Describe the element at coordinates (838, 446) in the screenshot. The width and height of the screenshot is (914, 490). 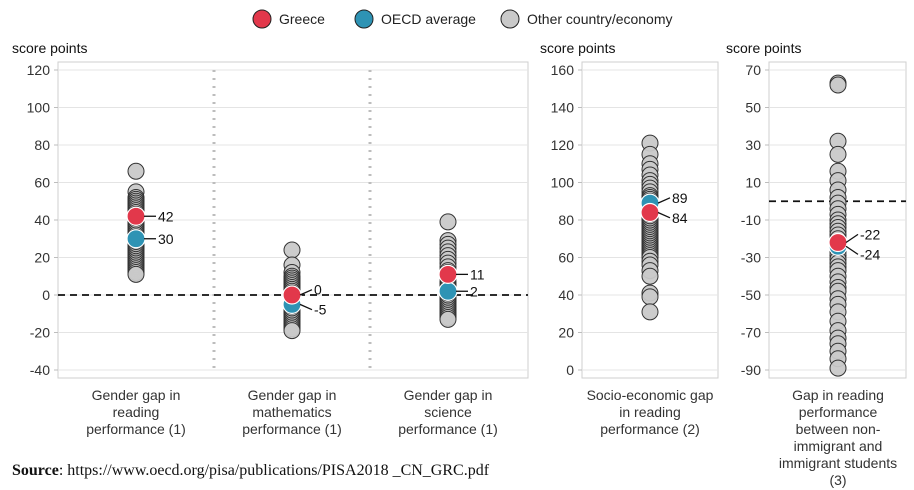
I see `category-label: immigrant and` at that location.